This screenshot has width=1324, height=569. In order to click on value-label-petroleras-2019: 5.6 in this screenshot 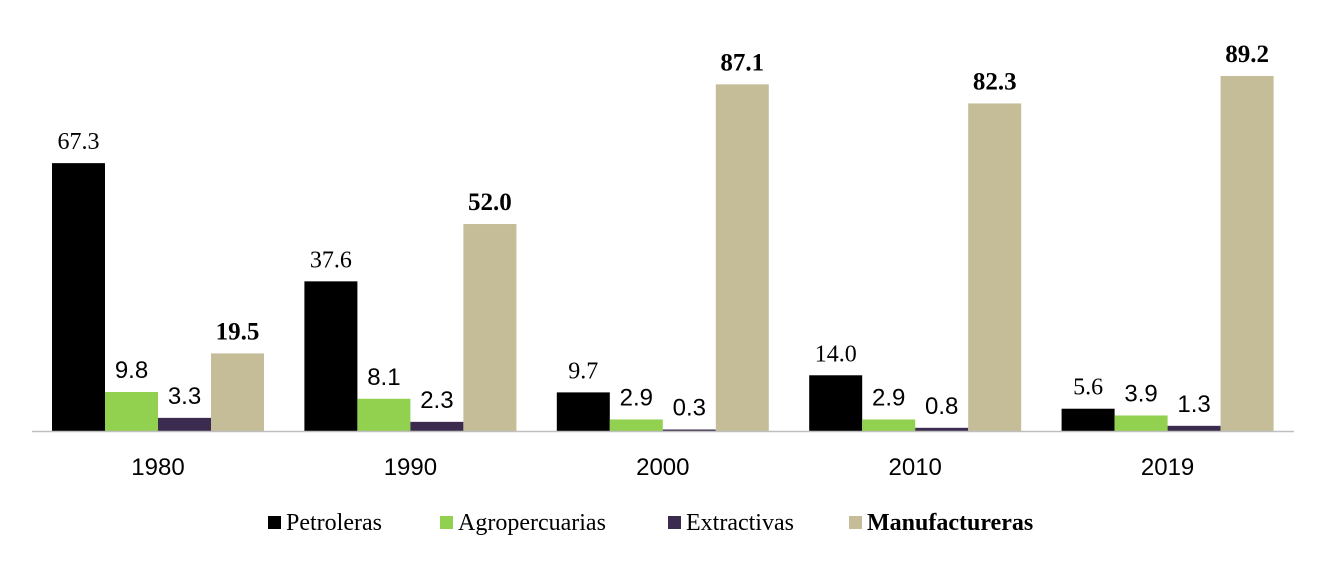, I will do `click(1088, 388)`.